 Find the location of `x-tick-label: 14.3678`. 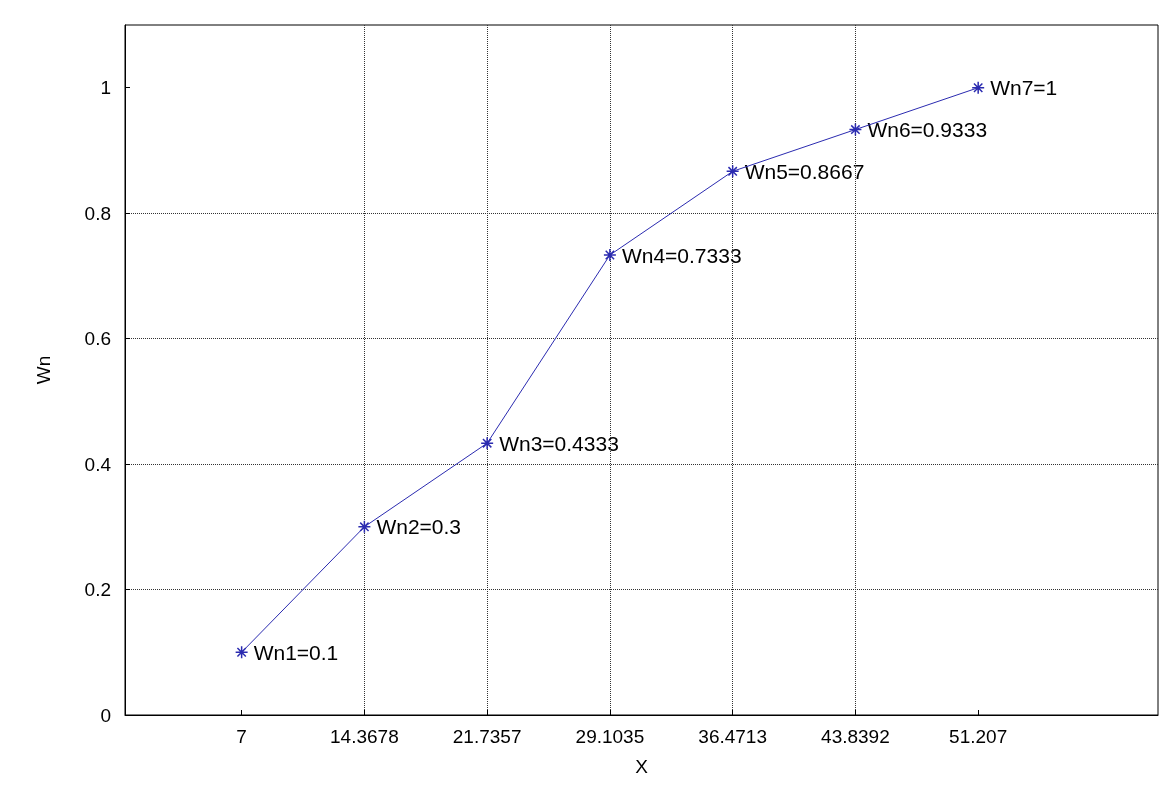

x-tick-label: 14.3678 is located at coordinates (364, 736).